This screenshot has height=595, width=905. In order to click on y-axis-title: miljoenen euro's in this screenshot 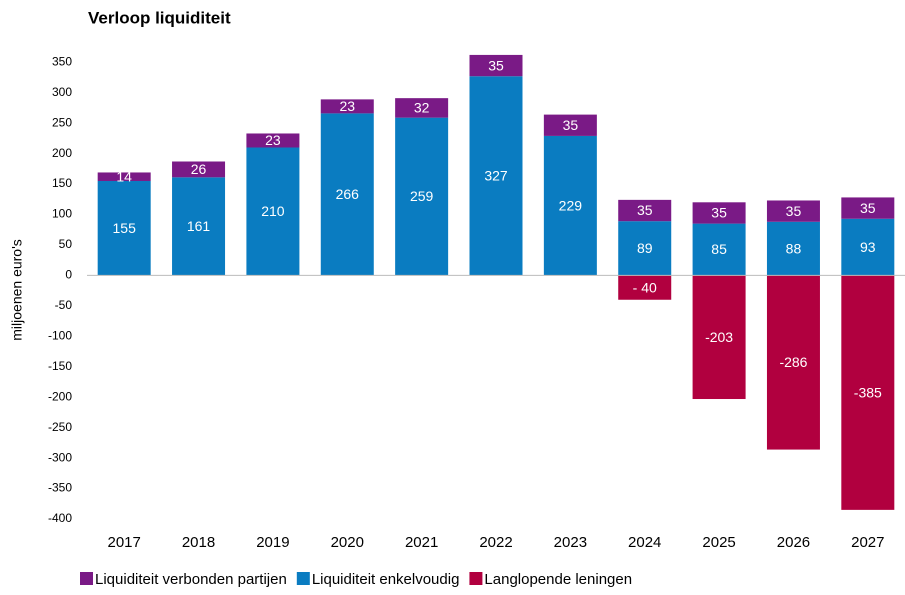, I will do `click(17, 290)`.